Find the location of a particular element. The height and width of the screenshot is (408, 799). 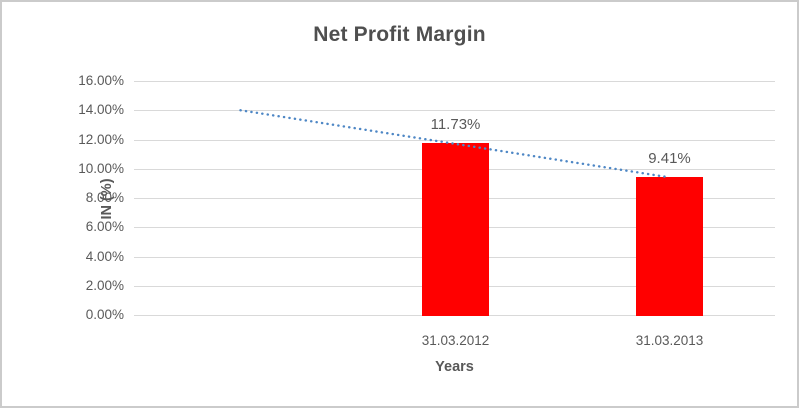

y-tick-label: 14.00% is located at coordinates (101, 110).